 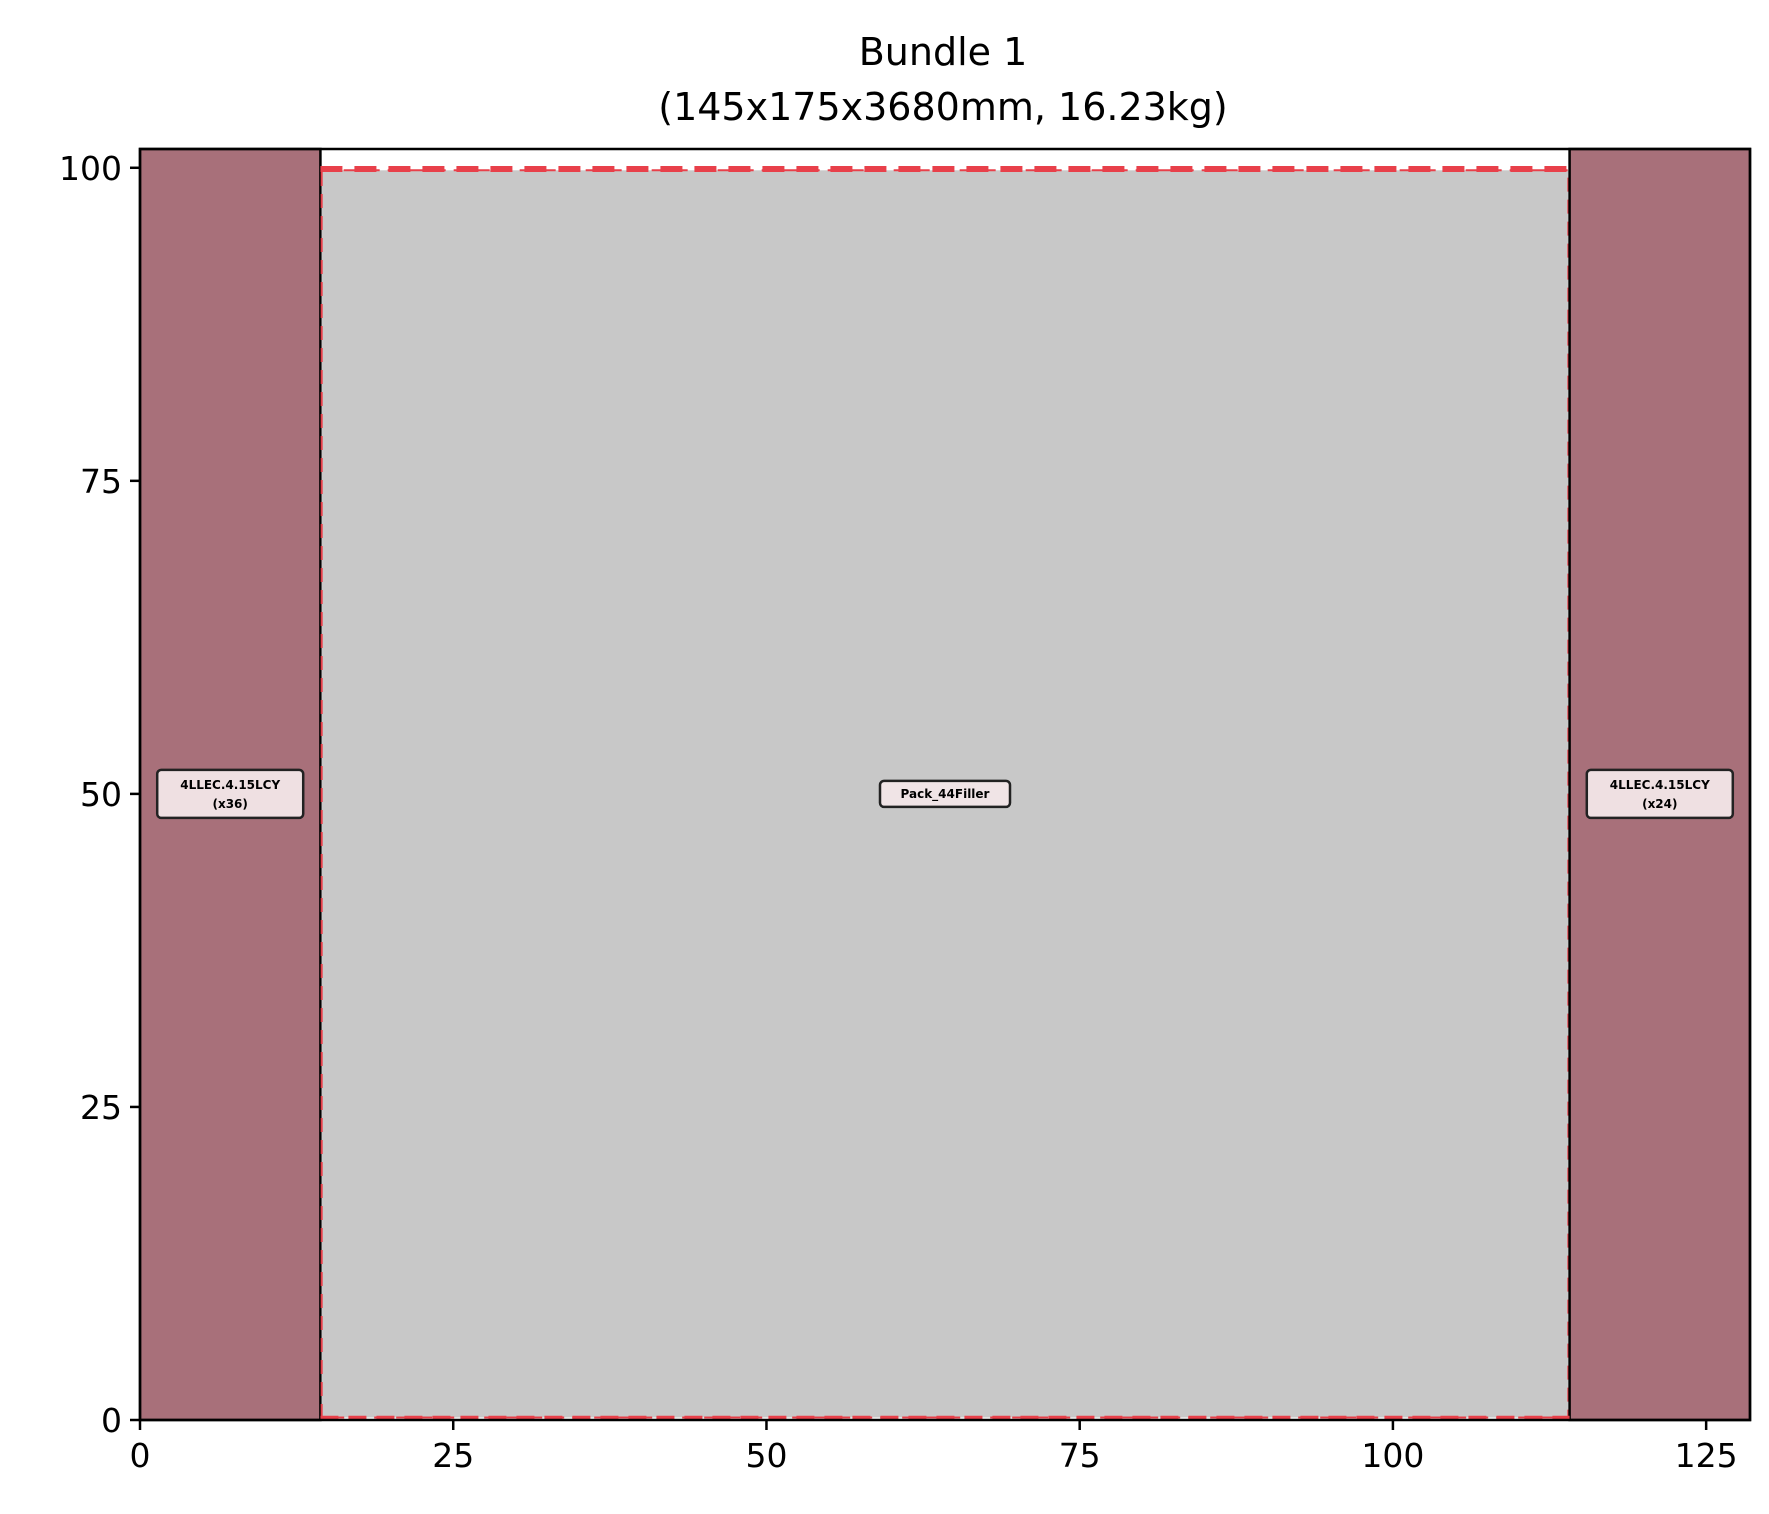 What do you see at coordinates (90, 168) in the screenshot?
I see `y-tick-label: 100` at bounding box center [90, 168].